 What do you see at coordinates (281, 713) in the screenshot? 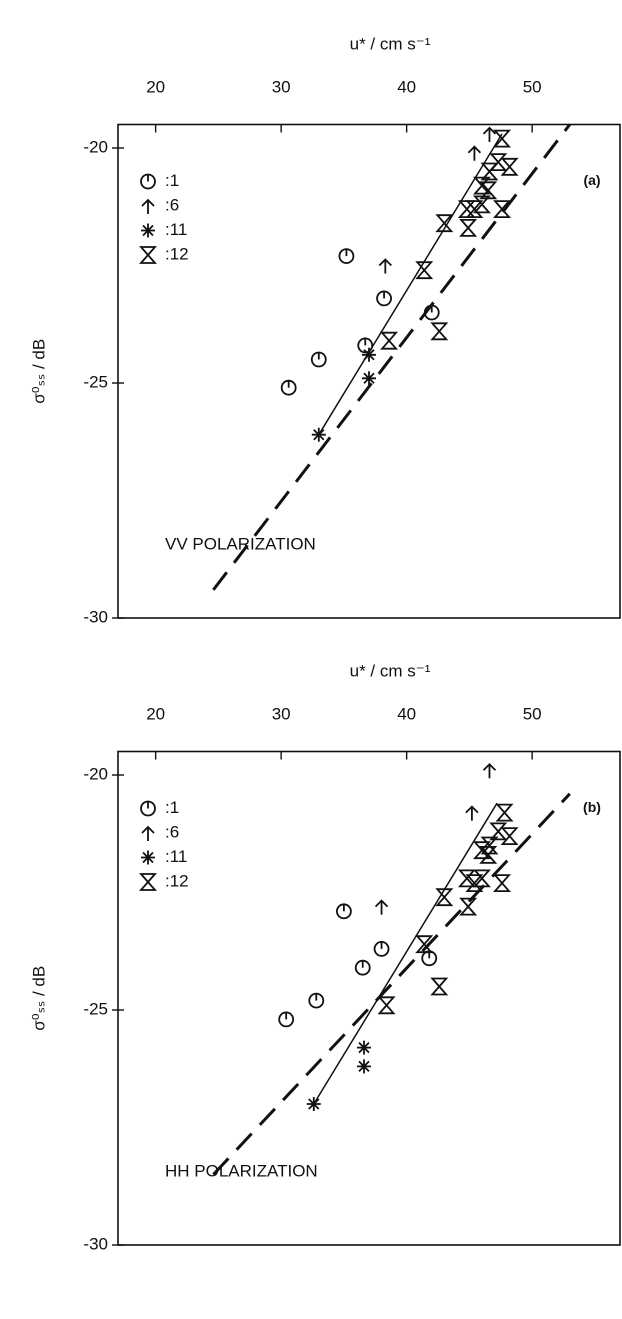
I see `x-tick-label: 30` at bounding box center [281, 713].